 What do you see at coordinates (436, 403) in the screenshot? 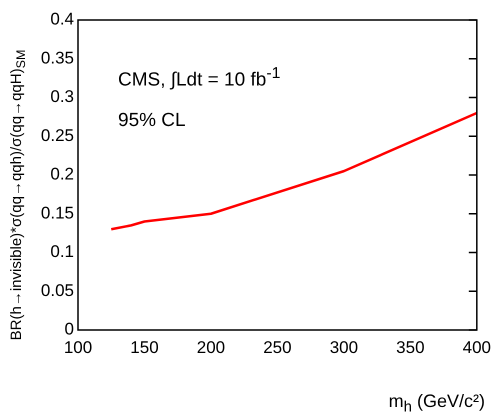
I see `x-axis-title: m$_{h}$ (GeV/c²)` at bounding box center [436, 403].